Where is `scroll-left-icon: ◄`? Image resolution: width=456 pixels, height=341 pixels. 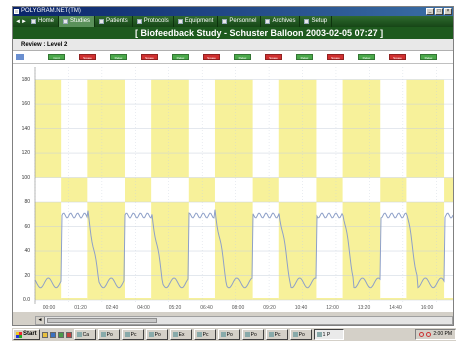 scroll-left-icon: ◄ is located at coordinates (40, 320).